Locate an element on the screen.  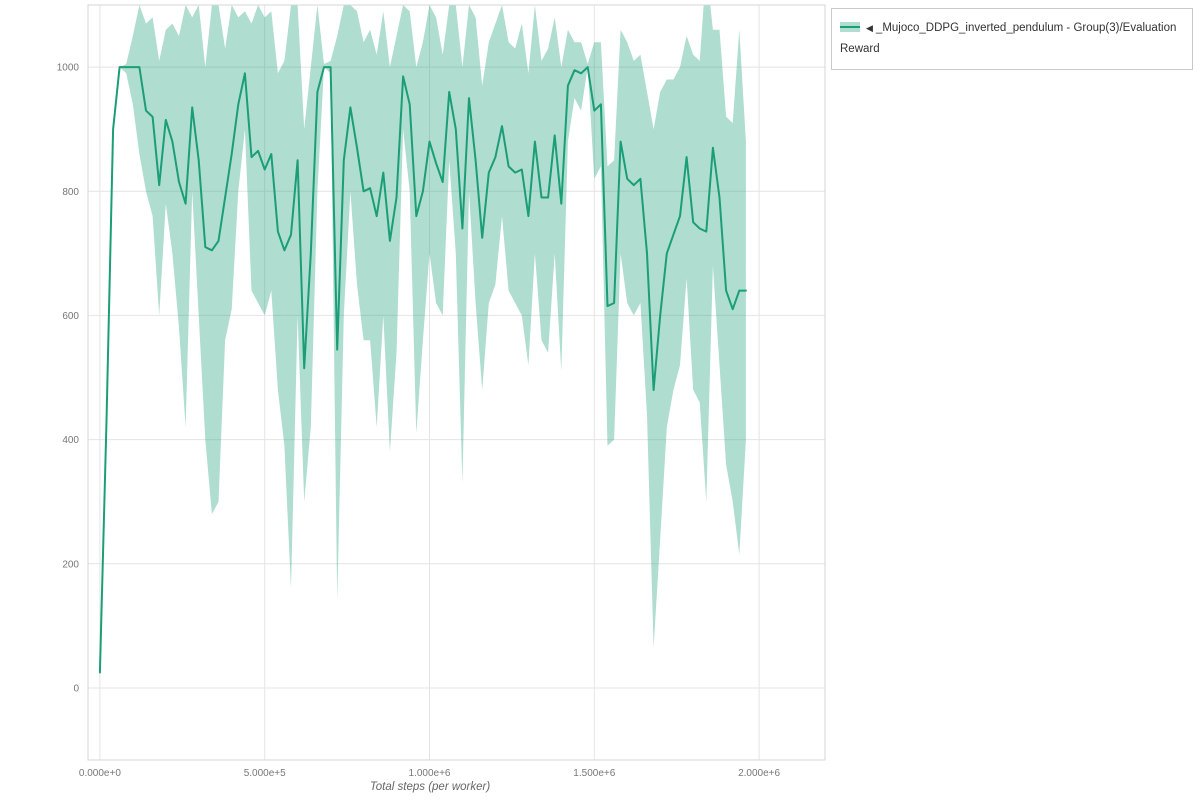
x-tick-label: 5.000e+5 is located at coordinates (265, 773).